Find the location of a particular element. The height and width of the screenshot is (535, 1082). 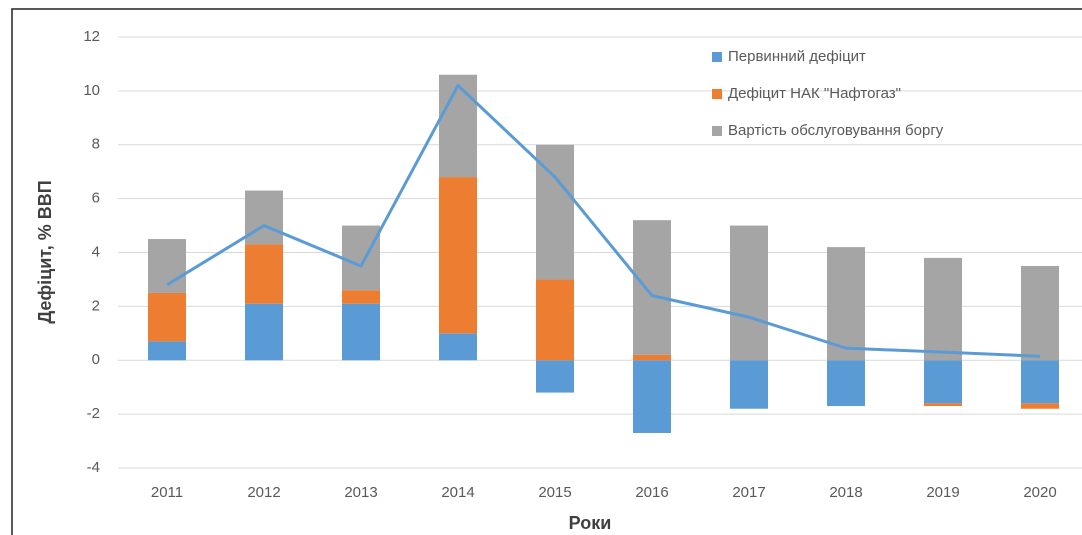

x-axis-title: Роки is located at coordinates (590, 523).